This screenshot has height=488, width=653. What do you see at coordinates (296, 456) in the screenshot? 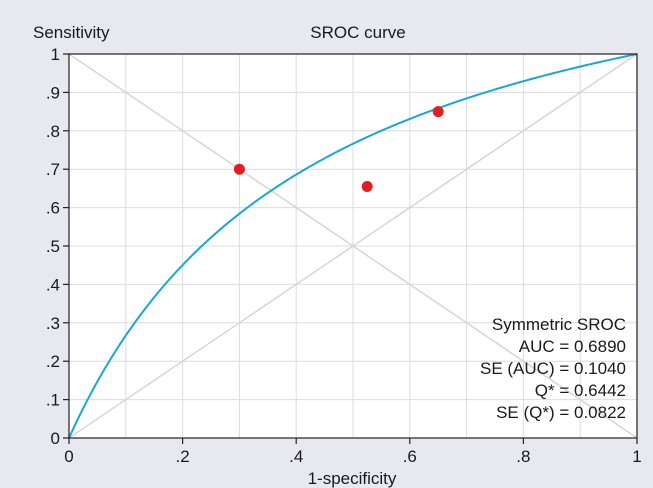
I see `x-tick-label-2: .4` at bounding box center [296, 456].